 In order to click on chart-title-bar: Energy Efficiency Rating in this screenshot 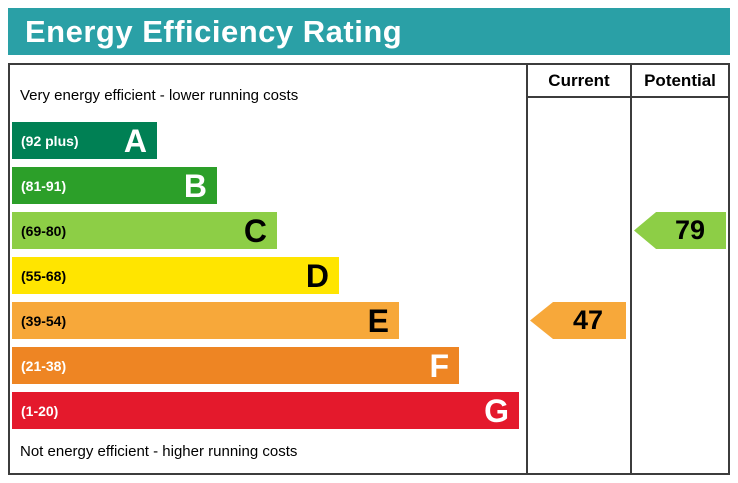, I will do `click(369, 31)`.